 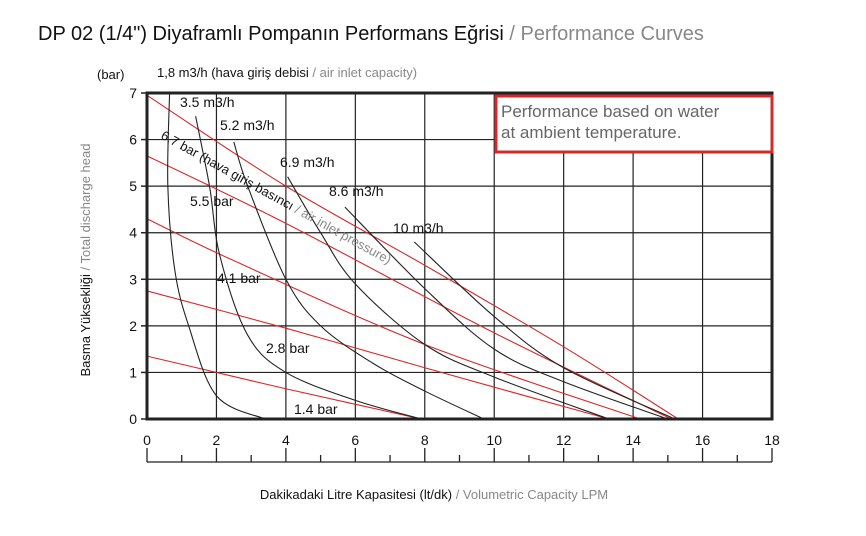 What do you see at coordinates (133, 279) in the screenshot?
I see `y-tick-label: 3` at bounding box center [133, 279].